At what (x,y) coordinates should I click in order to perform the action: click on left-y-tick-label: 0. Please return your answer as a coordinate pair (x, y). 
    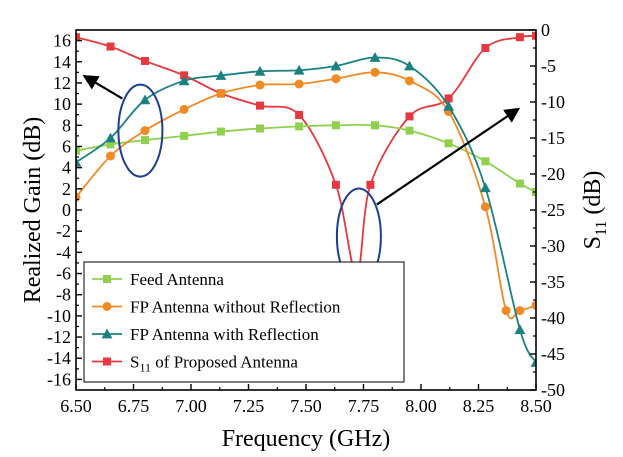
    Looking at the image, I should click on (66, 210).